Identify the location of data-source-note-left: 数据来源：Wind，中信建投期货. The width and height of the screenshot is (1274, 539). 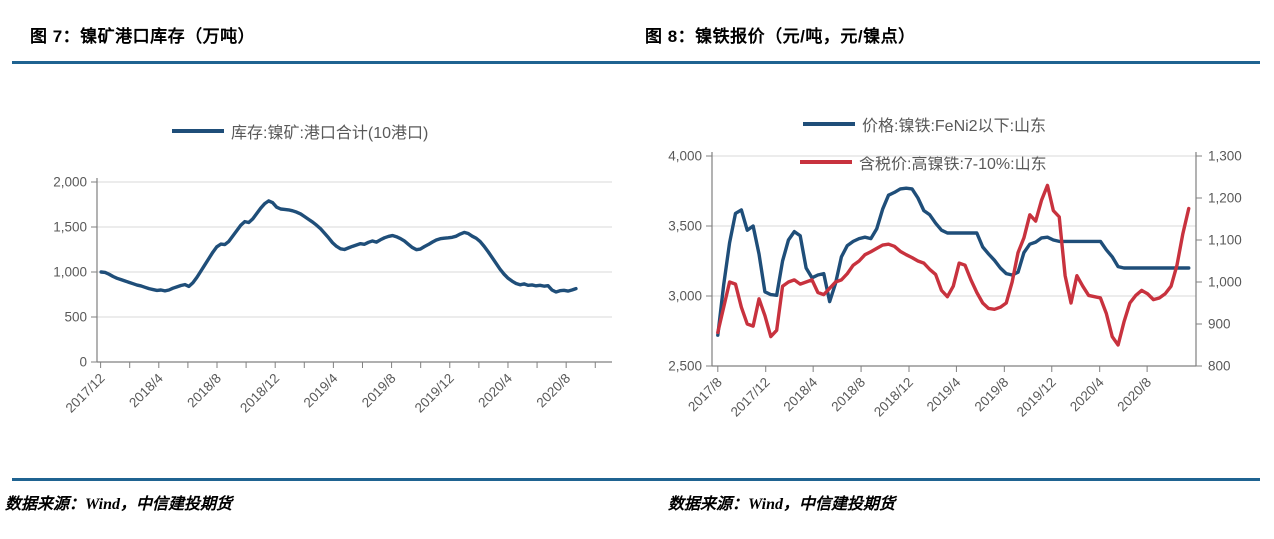
(118, 504).